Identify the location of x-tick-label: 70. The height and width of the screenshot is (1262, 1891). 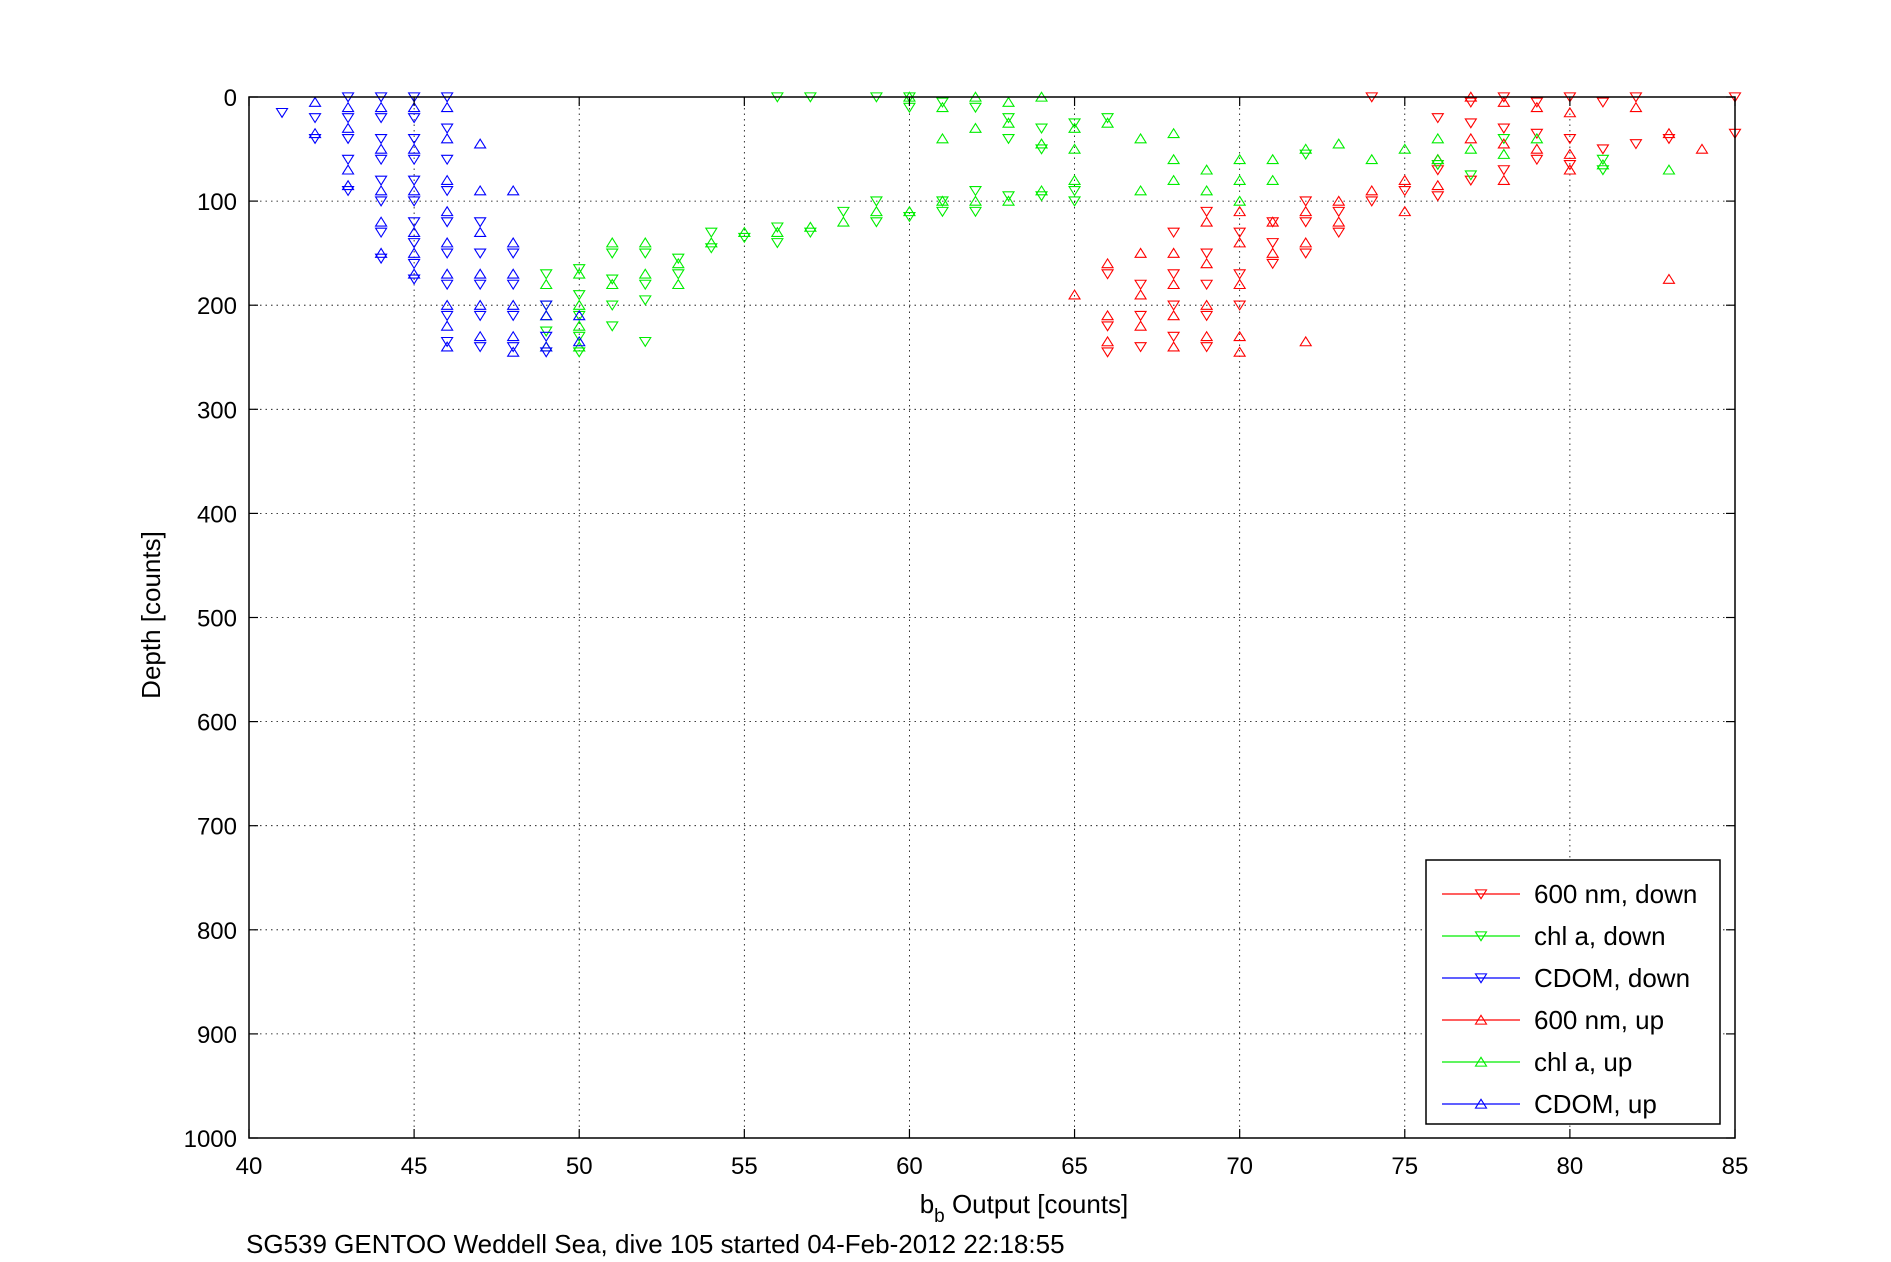
(1239, 1166).